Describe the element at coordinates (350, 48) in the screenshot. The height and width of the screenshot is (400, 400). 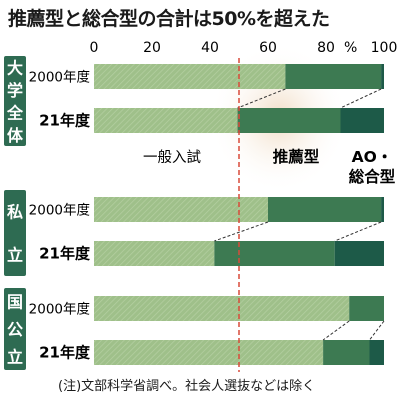
I see `x-unit-label: %` at that location.